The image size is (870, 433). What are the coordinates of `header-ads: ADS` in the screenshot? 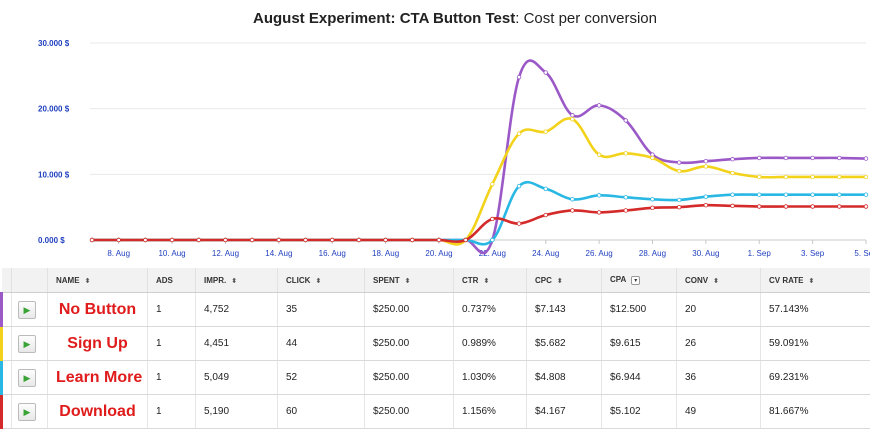 It's located at (171, 280).